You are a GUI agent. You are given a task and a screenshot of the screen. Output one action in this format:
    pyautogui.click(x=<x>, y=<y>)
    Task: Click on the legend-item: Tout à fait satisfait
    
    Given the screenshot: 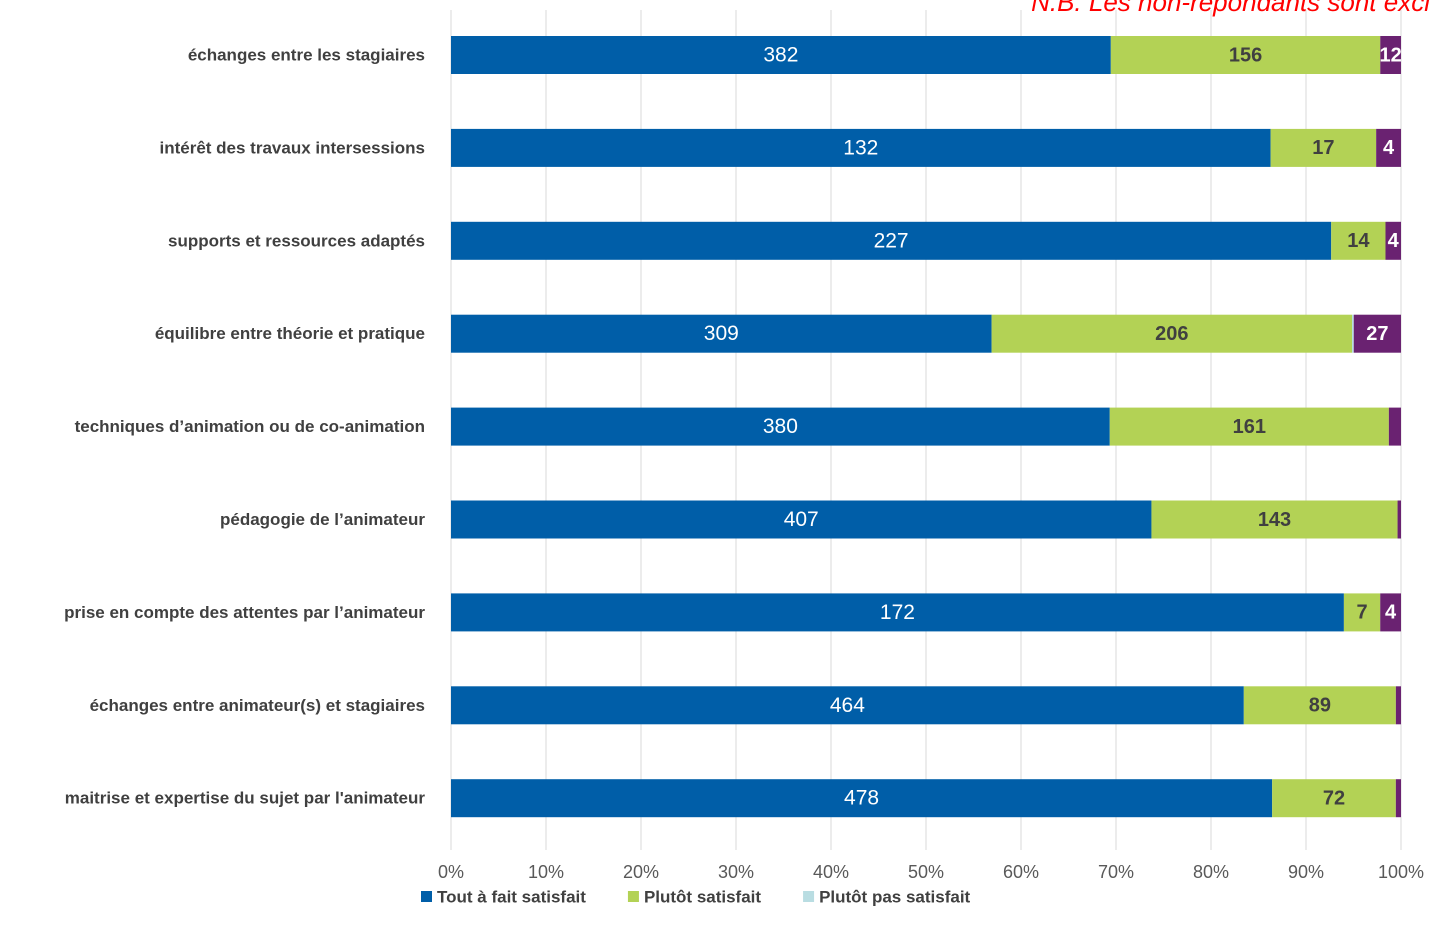 What is the action you would take?
    pyautogui.click(x=503, y=896)
    